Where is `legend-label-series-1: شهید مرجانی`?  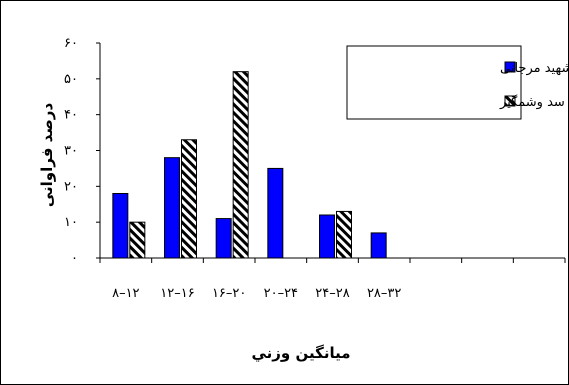
legend-label-series-1: شهید مرجانی is located at coordinates (534, 68).